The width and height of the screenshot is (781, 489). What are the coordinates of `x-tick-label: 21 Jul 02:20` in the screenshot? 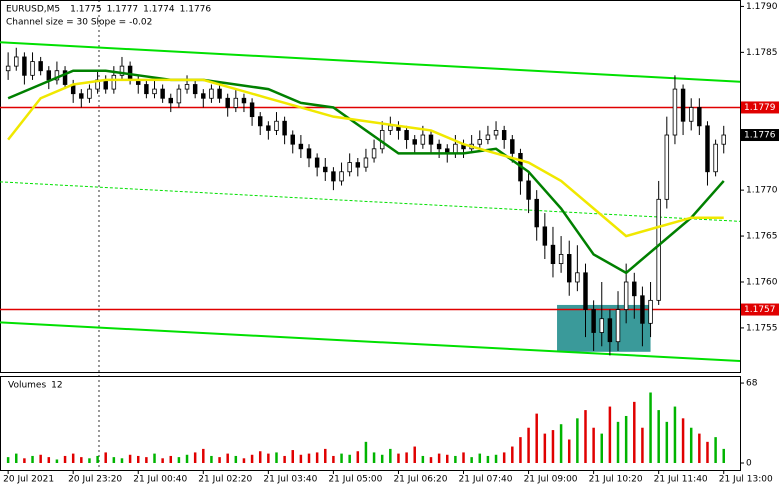 It's located at (225, 480).